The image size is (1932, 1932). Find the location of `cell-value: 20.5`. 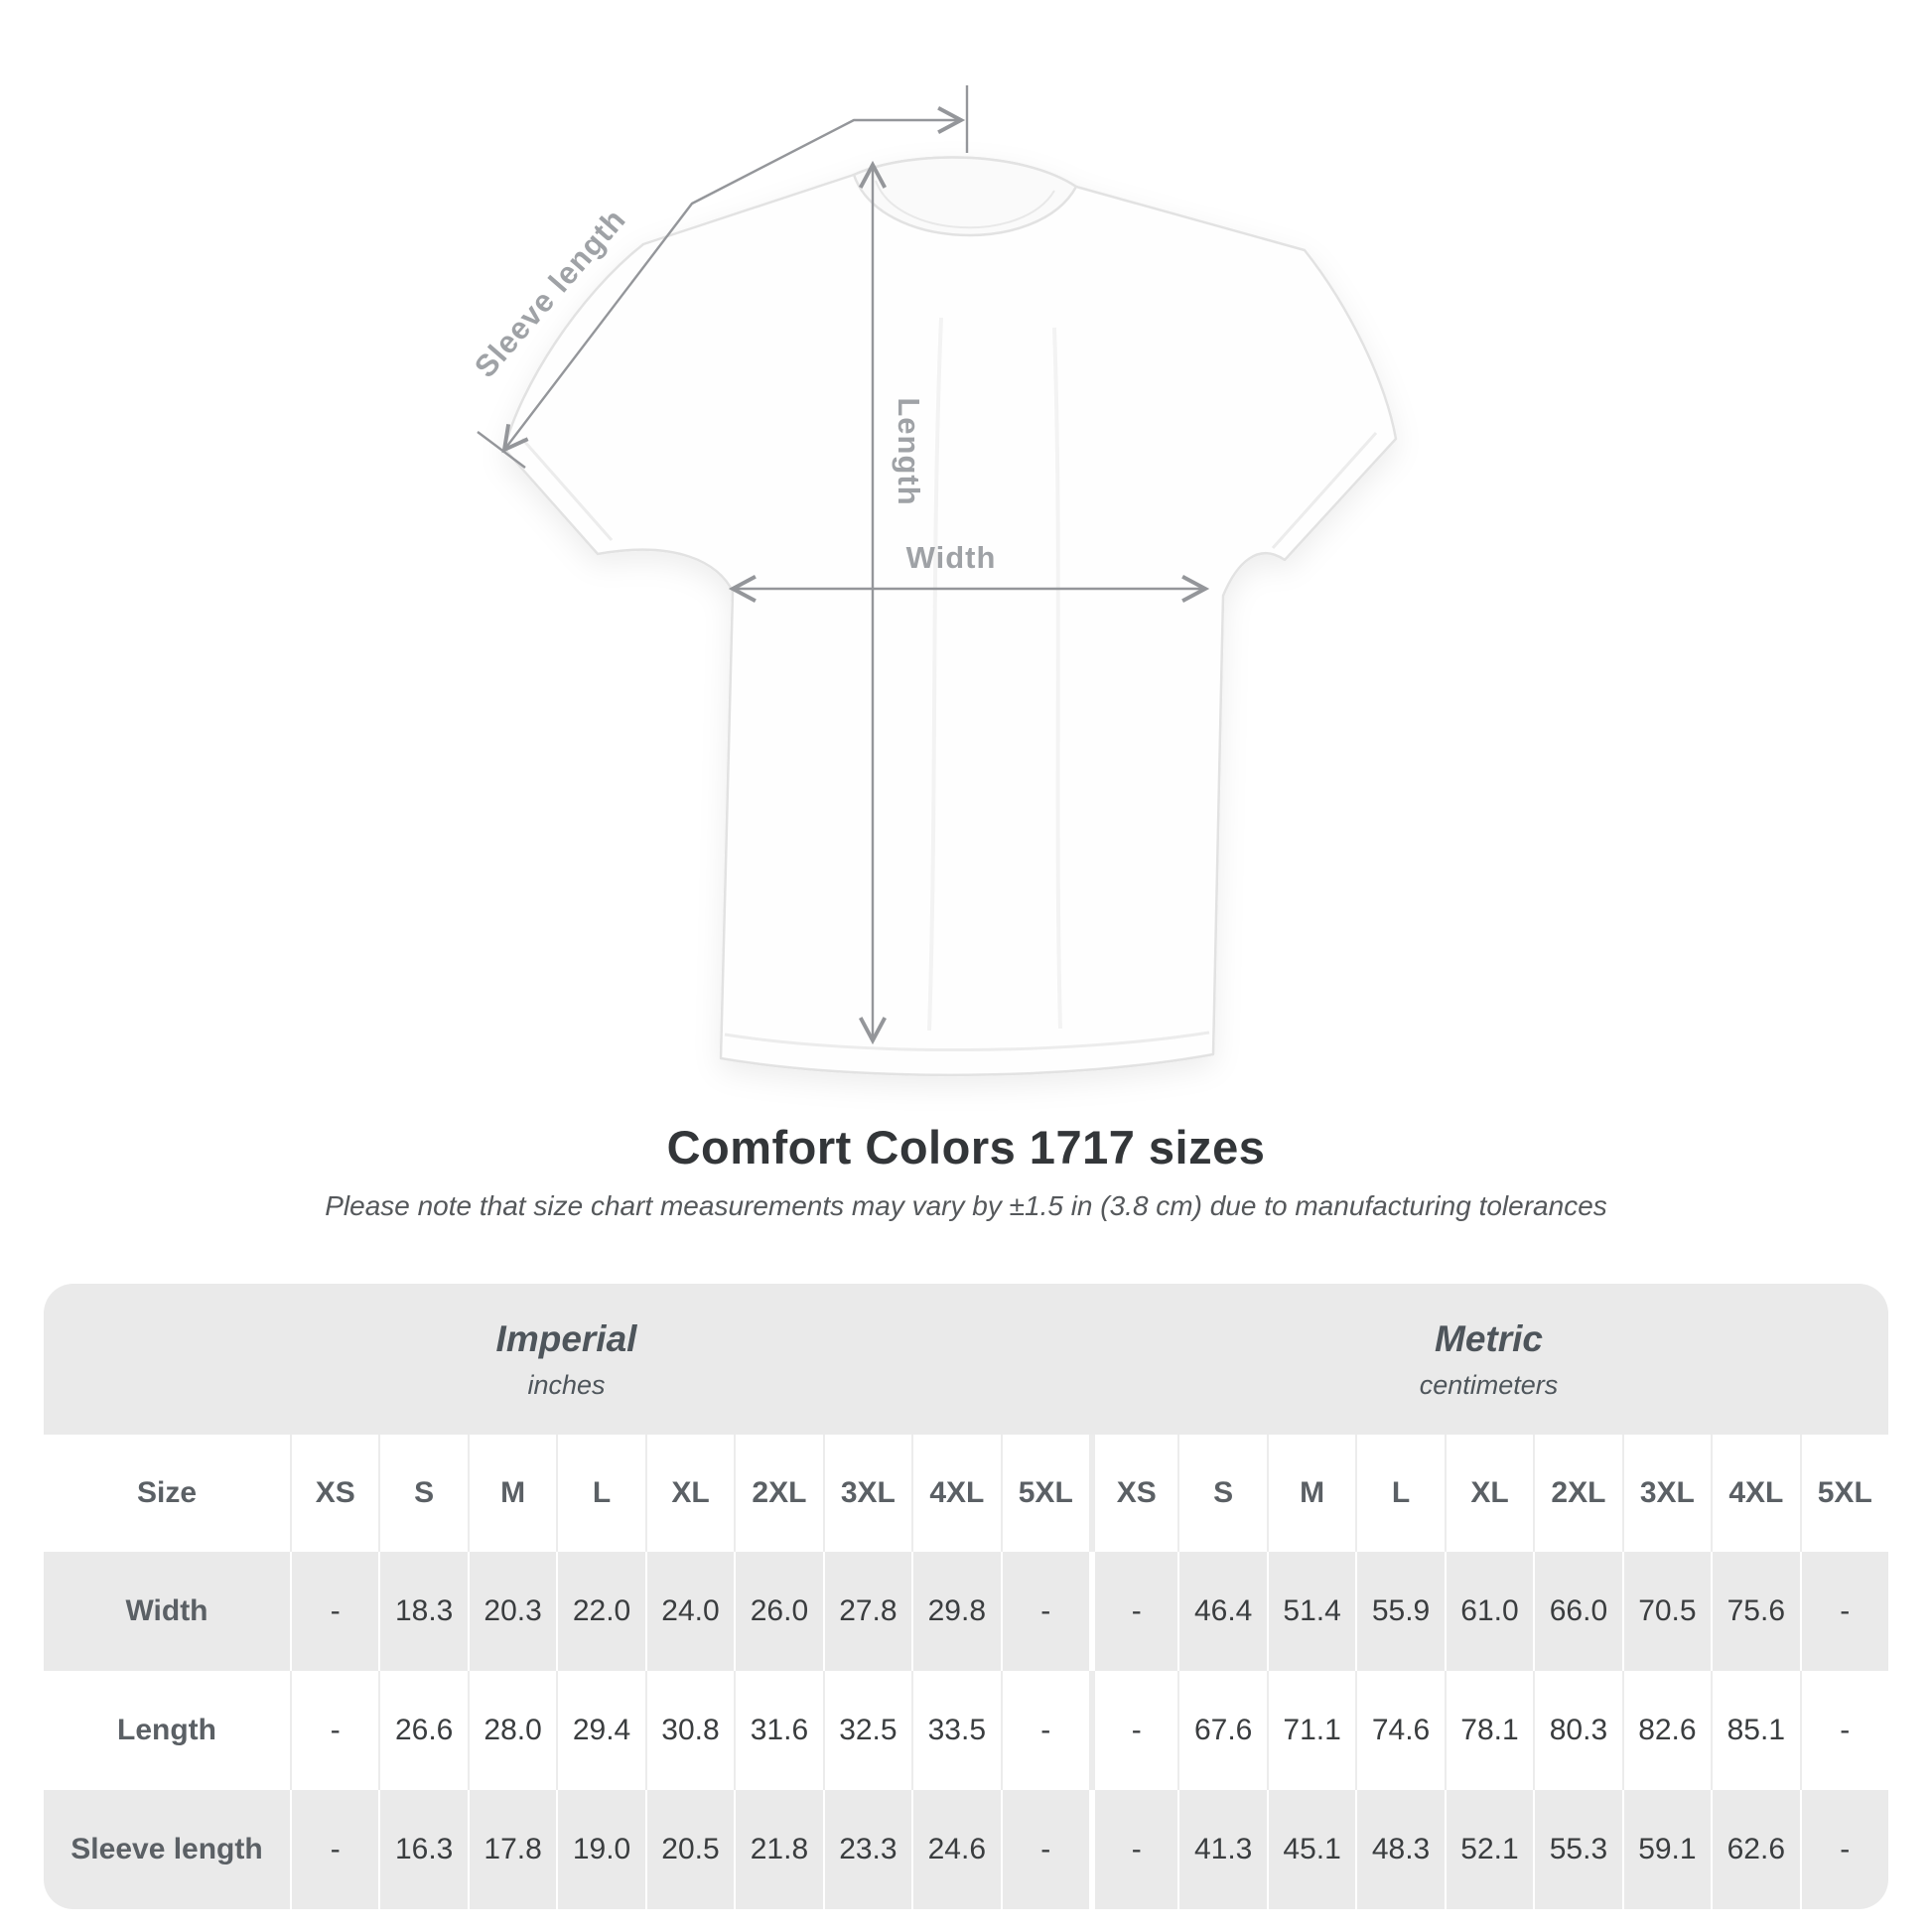

cell-value: 20.5 is located at coordinates (689, 1849).